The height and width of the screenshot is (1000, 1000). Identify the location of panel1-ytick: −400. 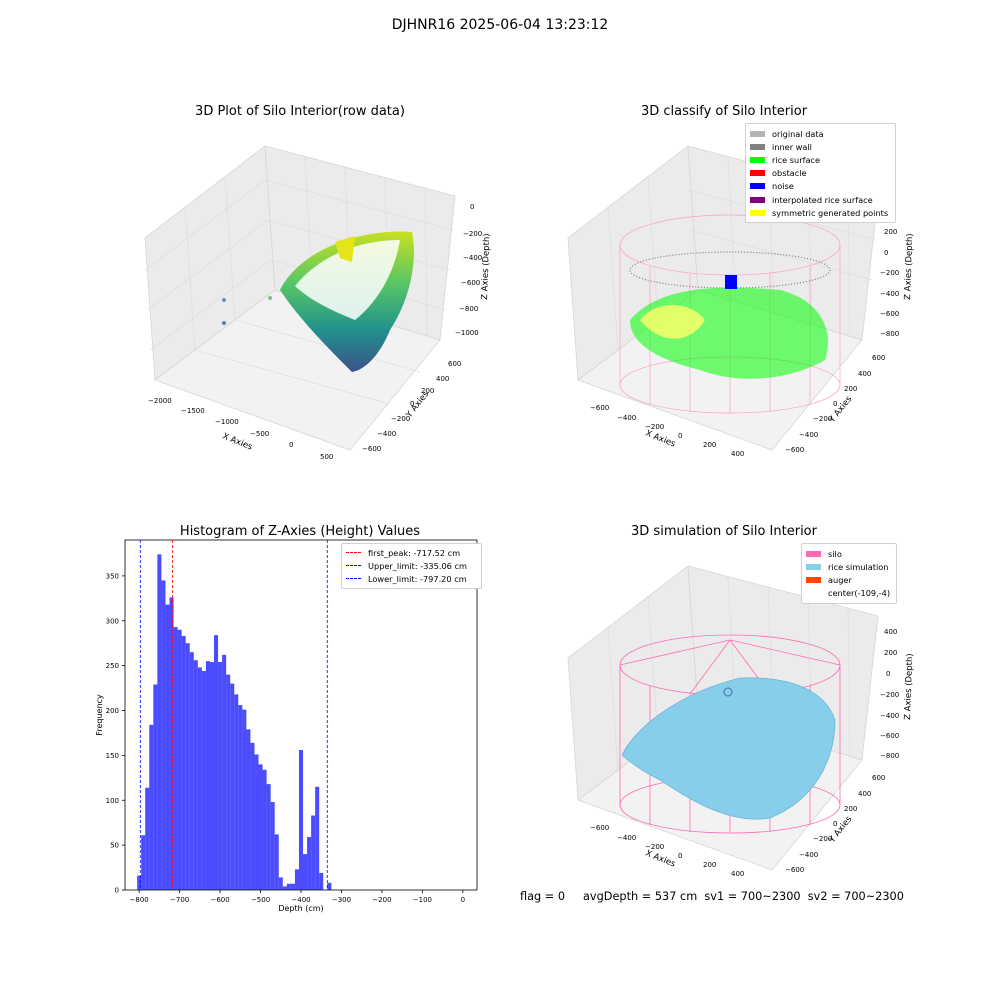
(386, 434).